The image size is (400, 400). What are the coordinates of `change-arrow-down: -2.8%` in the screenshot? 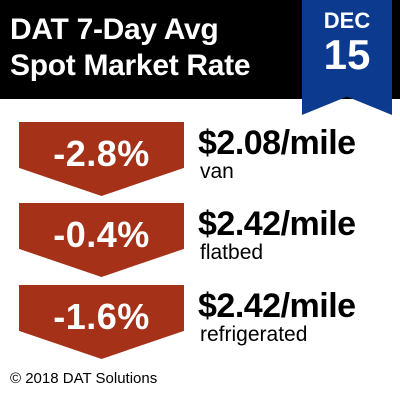 It's located at (101, 159).